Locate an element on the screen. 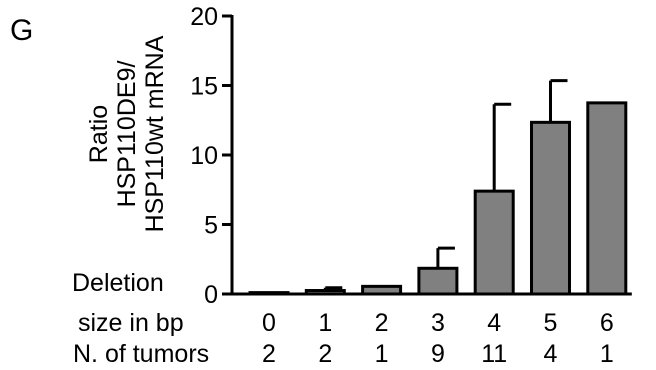 This screenshot has height=370, width=656. tumor-count-label: 4 is located at coordinates (551, 354).